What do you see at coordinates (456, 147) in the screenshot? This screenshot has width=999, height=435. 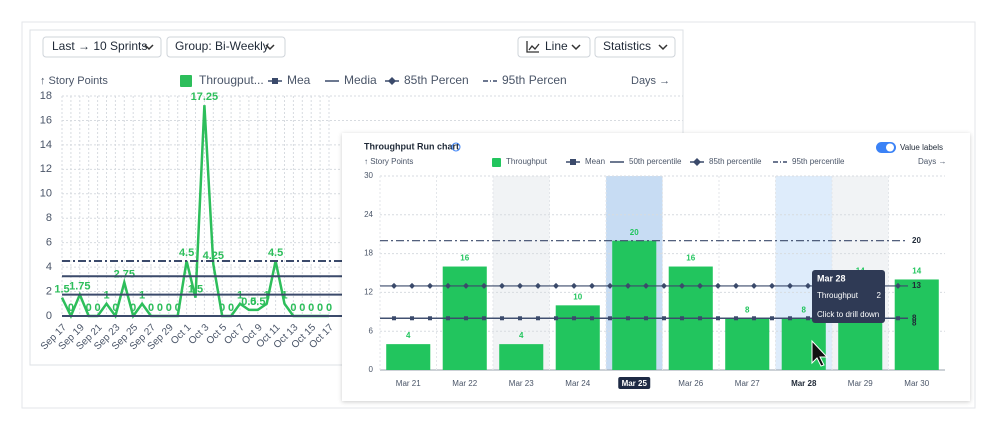 I see `info-icon` at bounding box center [456, 147].